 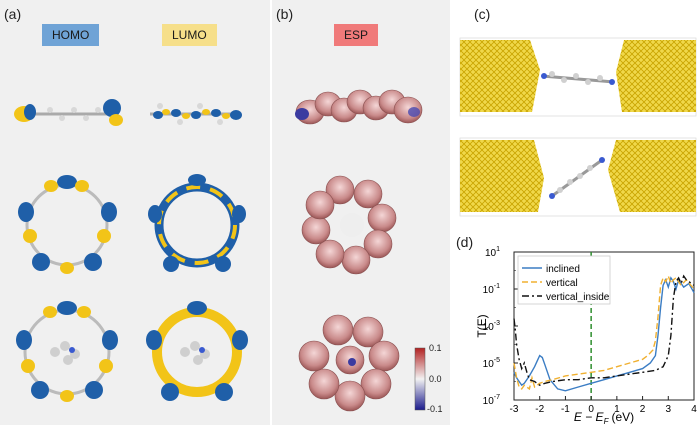 I want to click on homo-tag: HOMO, so click(x=71, y=35).